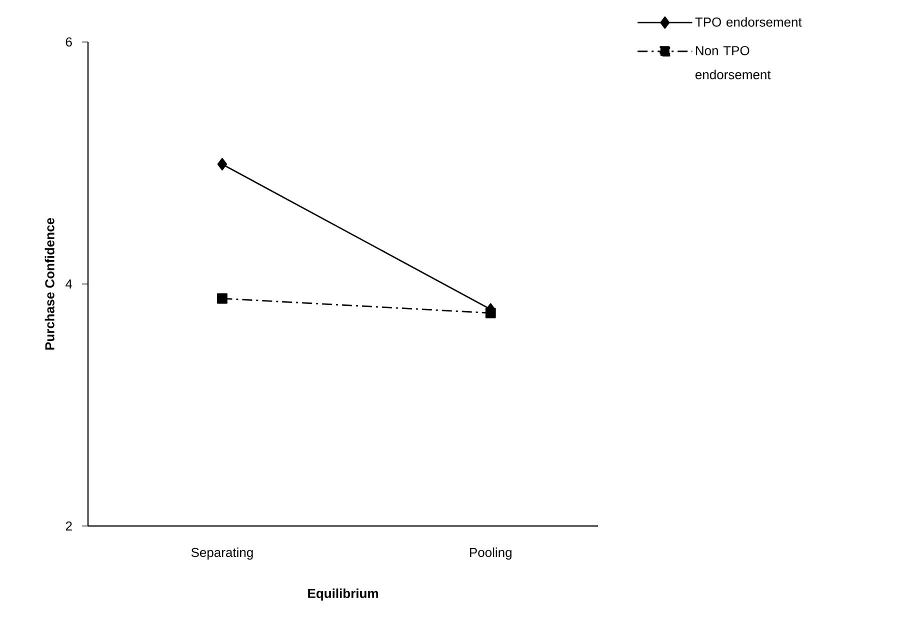 This screenshot has height=636, width=912. I want to click on y-tick-label: 4, so click(69, 284).